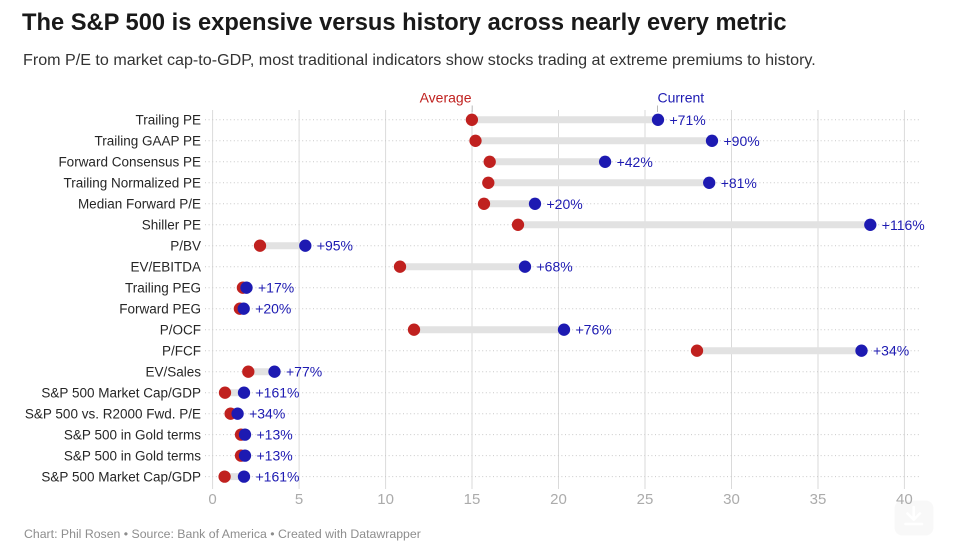 The width and height of the screenshot is (957, 556). Describe the element at coordinates (173, 372) in the screenshot. I see `svg-text: EV/Sales` at that location.